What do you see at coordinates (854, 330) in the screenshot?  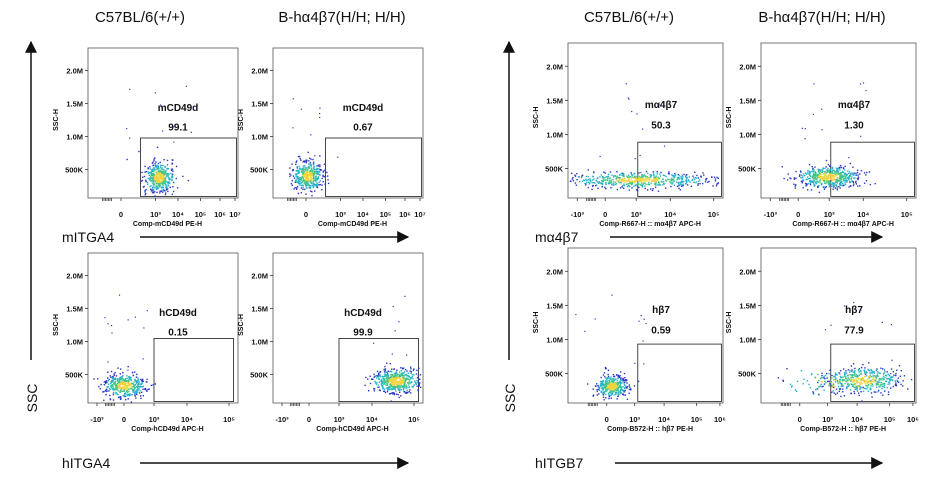 I see `gate-percent: 77.9` at bounding box center [854, 330].